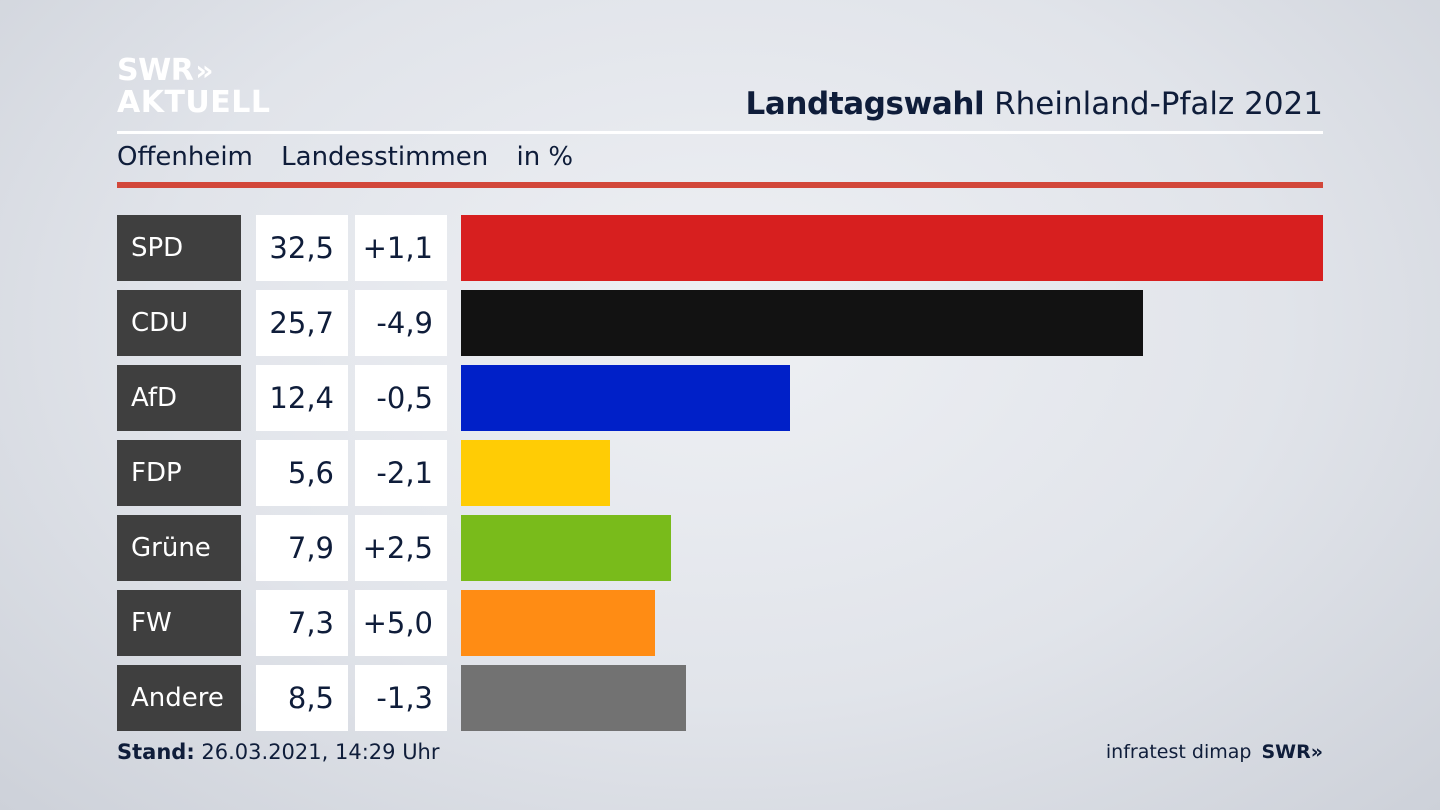 The image size is (1440, 810). I want to click on chart-row: Grüne 7,9 +2,5, so click(720, 548).